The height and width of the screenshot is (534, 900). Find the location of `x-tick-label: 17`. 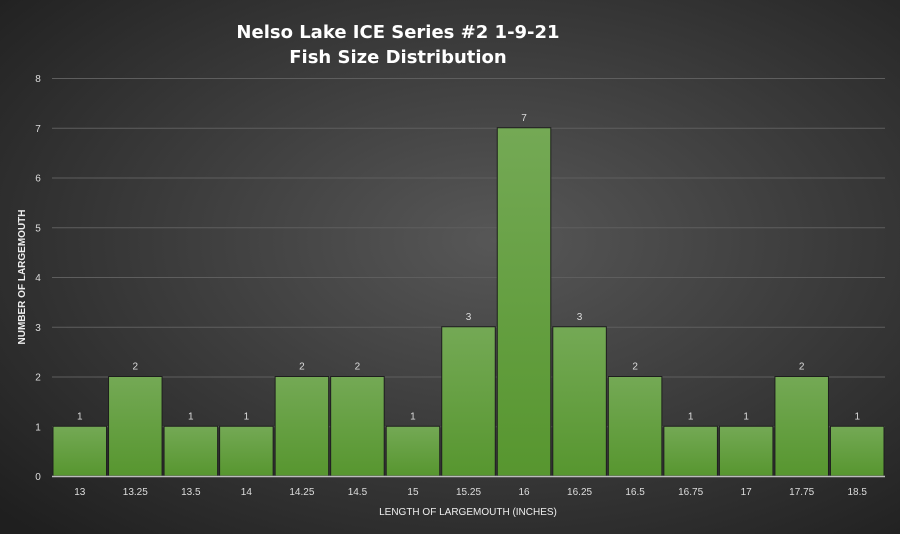

x-tick-label: 17 is located at coordinates (747, 492).